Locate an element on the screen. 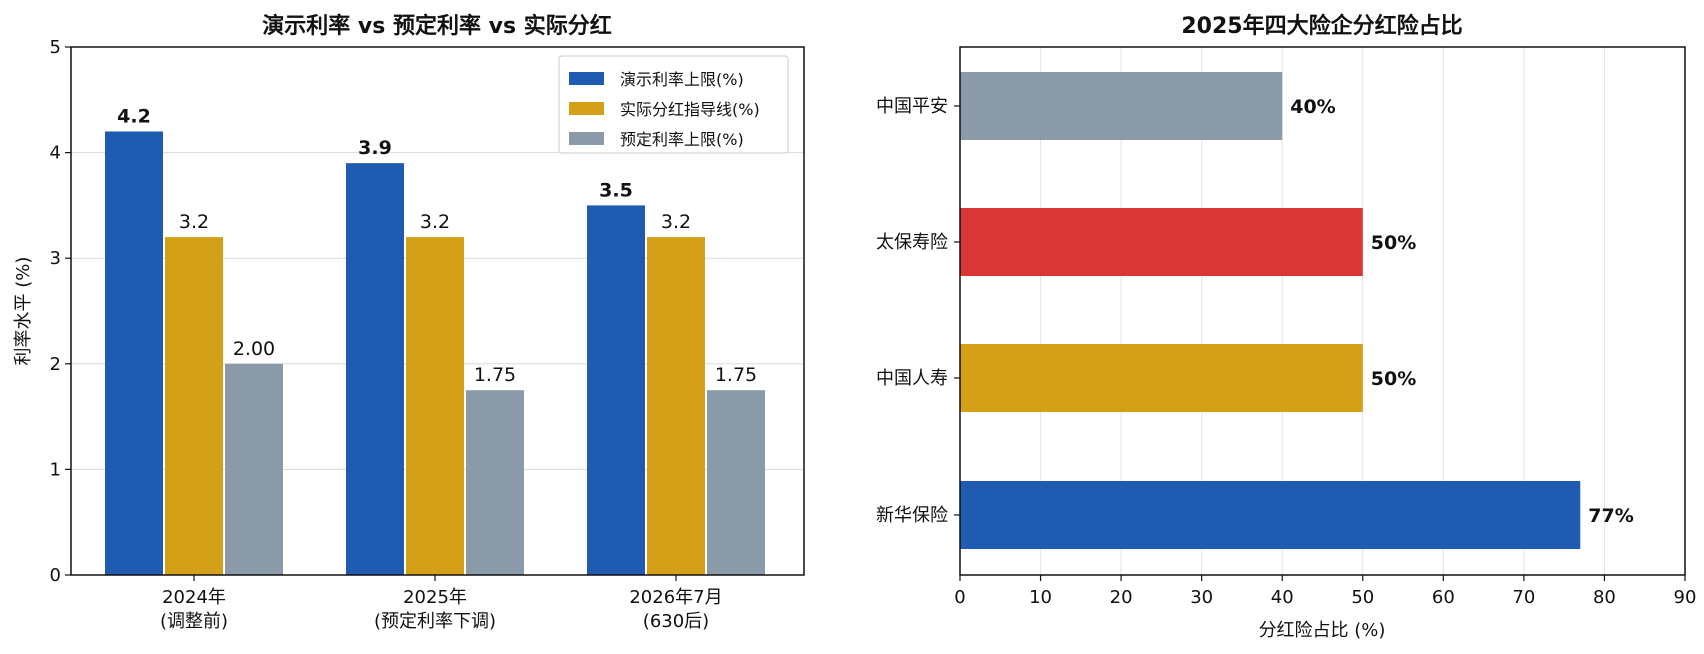 The image size is (1704, 654). left-y-tick-label: 4 is located at coordinates (55, 153).